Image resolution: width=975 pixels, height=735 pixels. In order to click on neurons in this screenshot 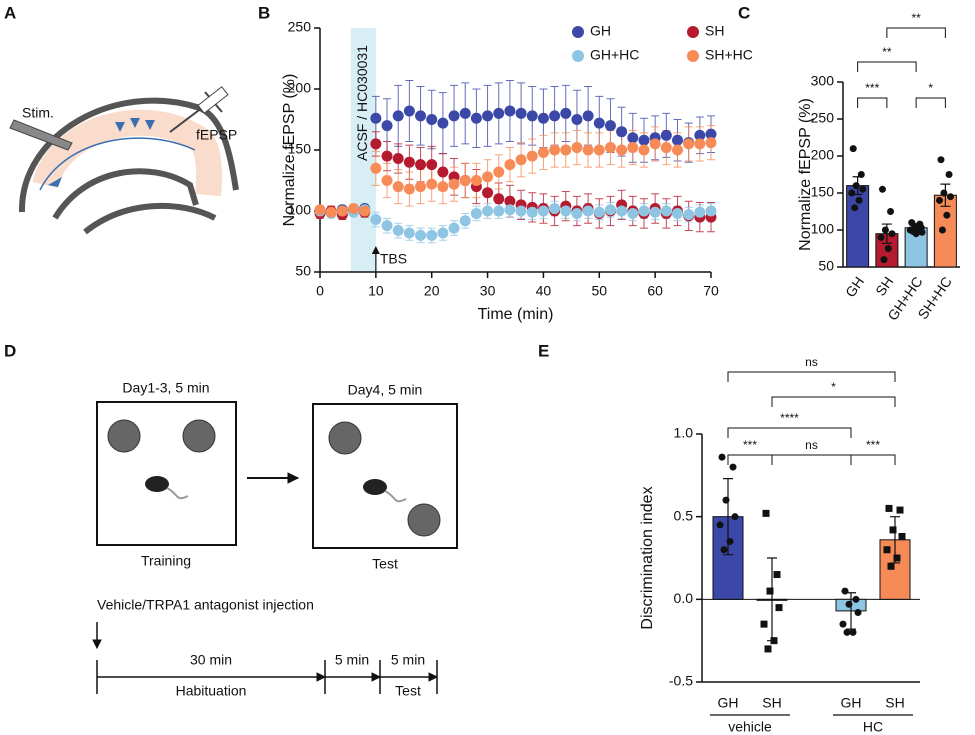, I will do `click(101, 152)`.